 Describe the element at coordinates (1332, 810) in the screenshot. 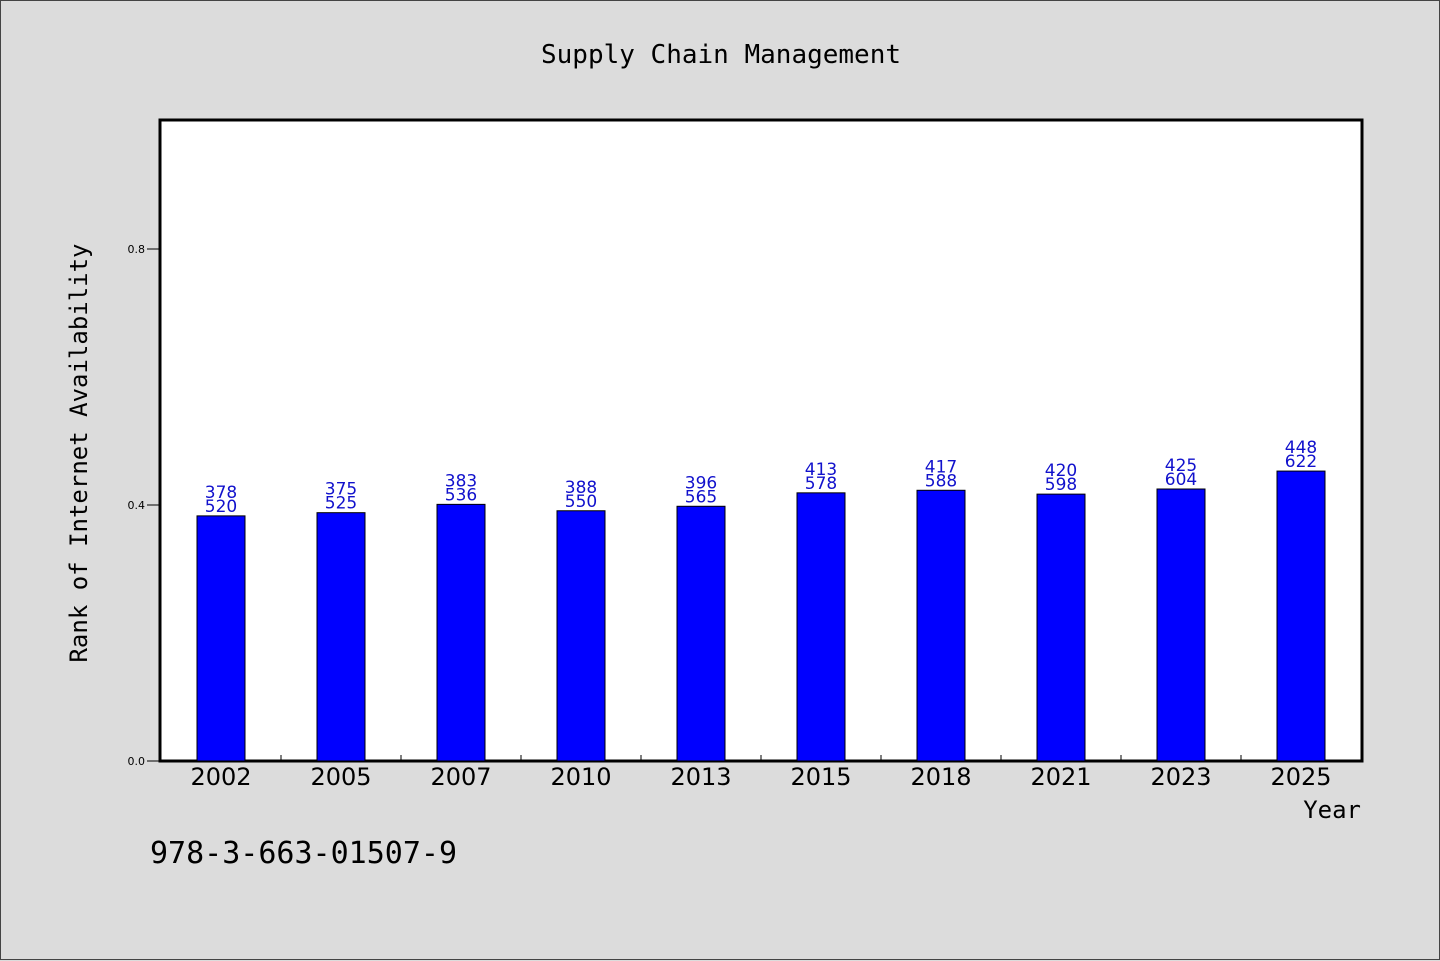

I see `x-axis-label: Year` at that location.